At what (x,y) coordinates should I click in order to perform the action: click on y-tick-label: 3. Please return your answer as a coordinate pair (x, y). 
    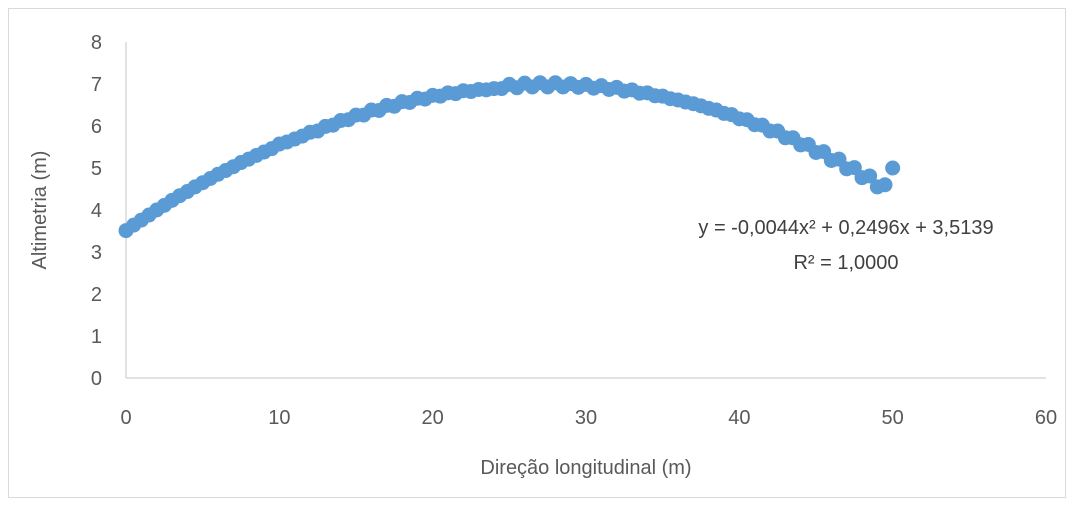
    Looking at the image, I should click on (96, 253).